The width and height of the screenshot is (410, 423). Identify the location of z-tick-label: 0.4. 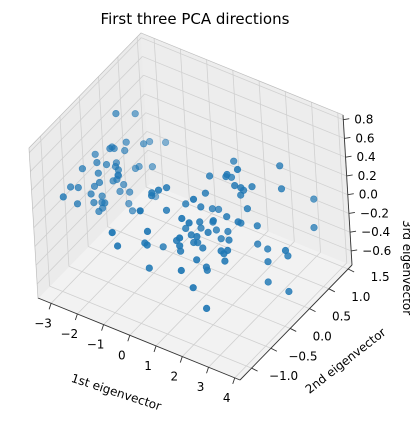
(366, 157).